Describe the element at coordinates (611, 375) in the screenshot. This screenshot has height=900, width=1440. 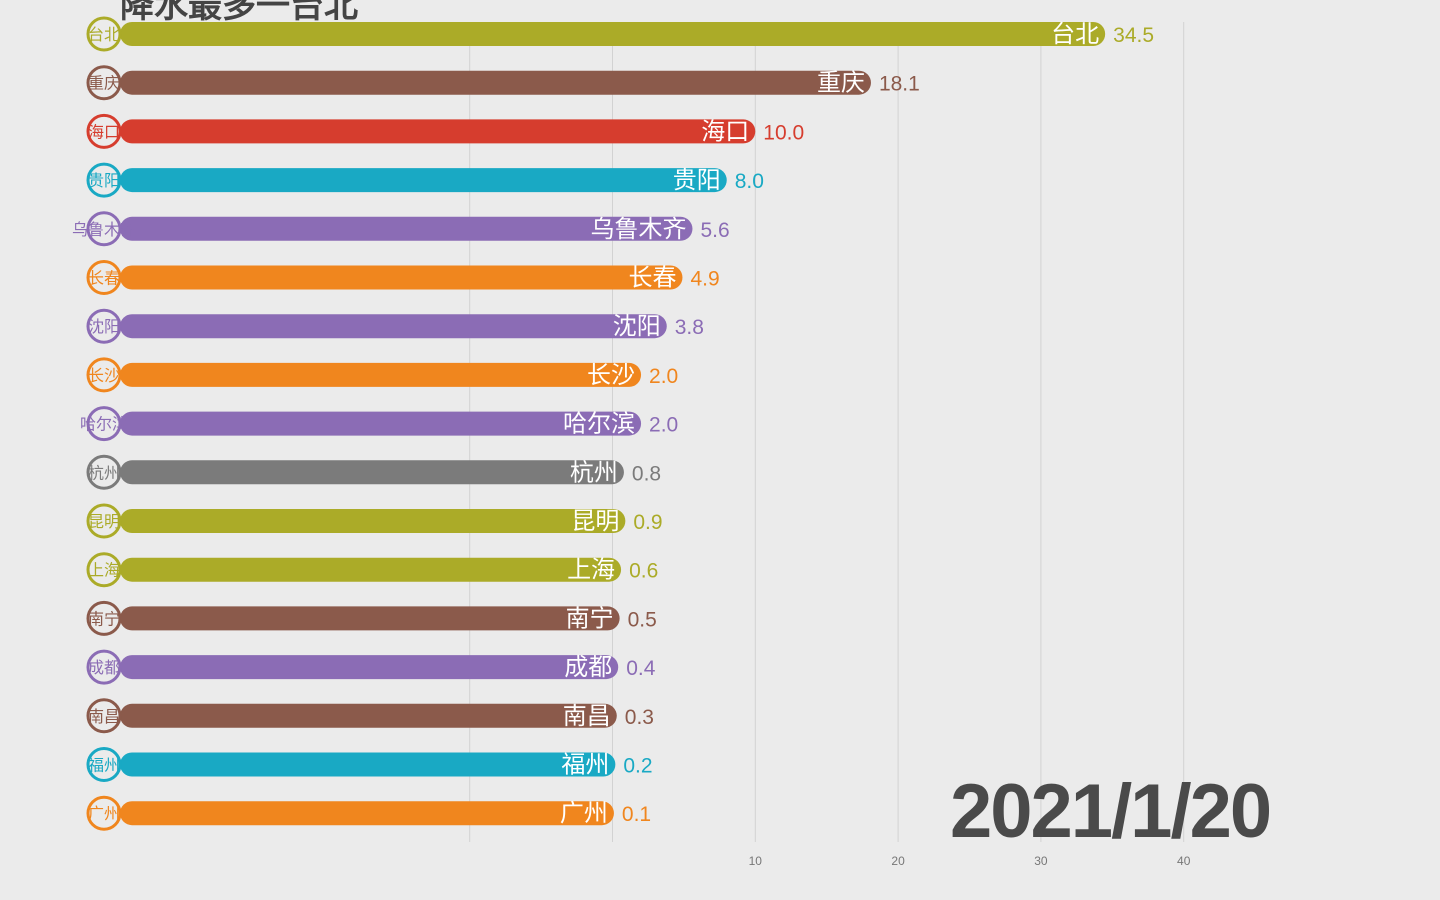
I see `bar-label: 长沙` at that location.